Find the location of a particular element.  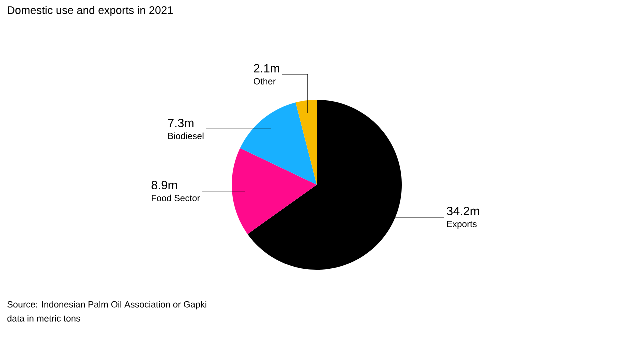

data-label: 8.9m is located at coordinates (165, 185).